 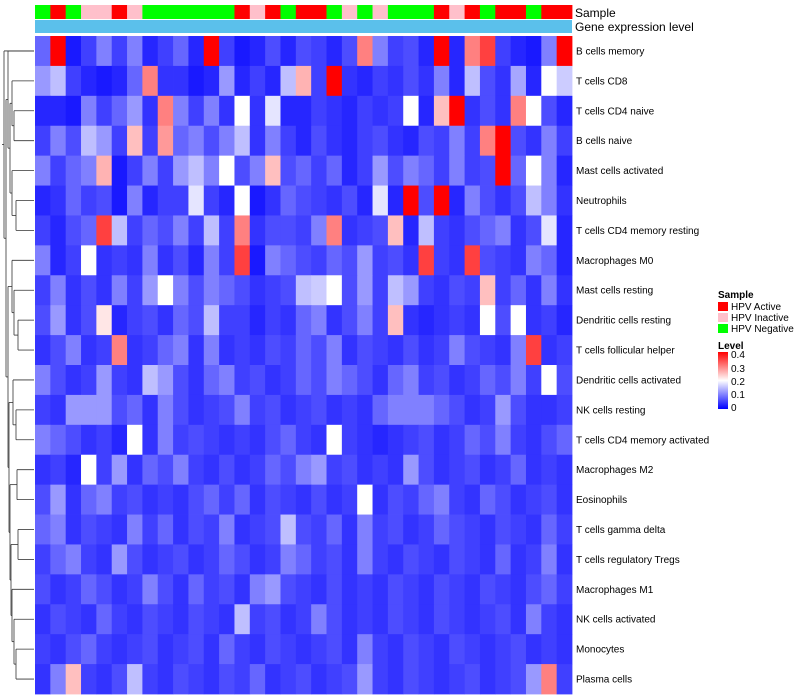 I want to click on row-label: B cells memory, so click(x=610, y=52).